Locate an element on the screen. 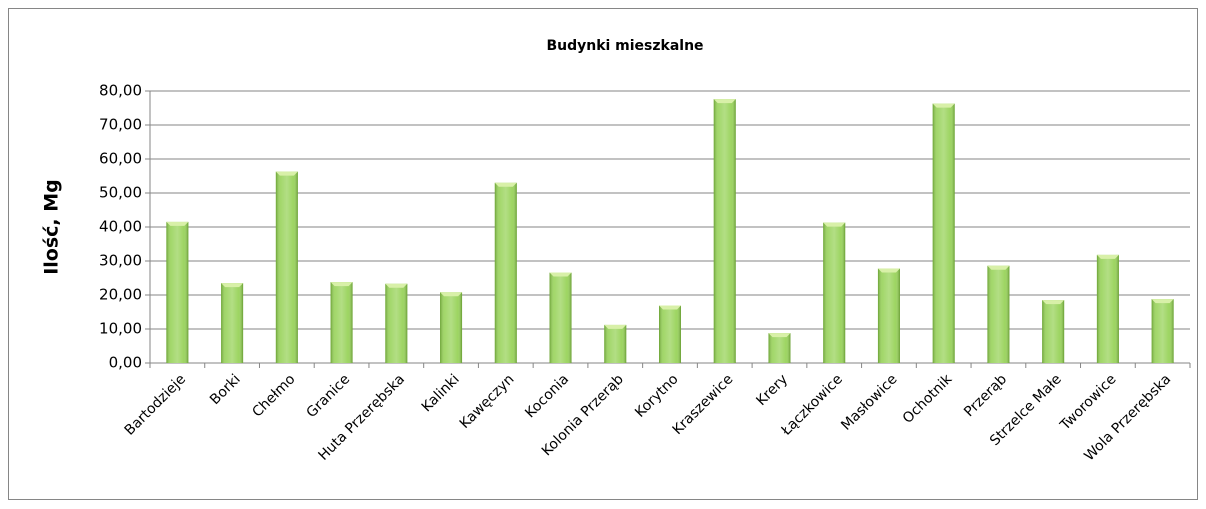  y-tick-label: 70,00 is located at coordinates (120, 125).